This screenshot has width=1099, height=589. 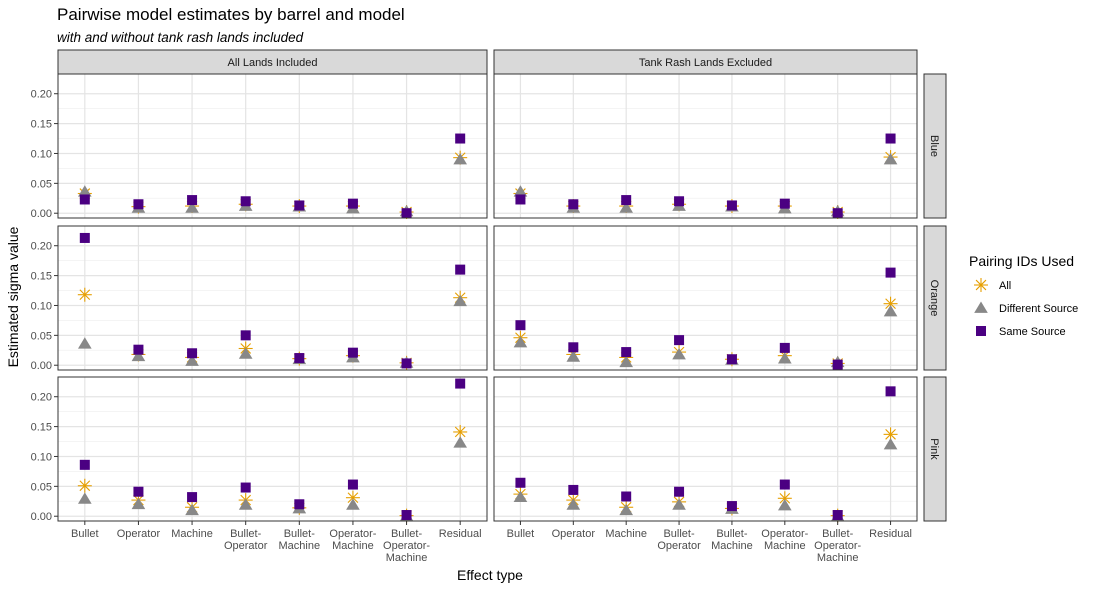 I want to click on legend-key-different-source, so click(x=981, y=307).